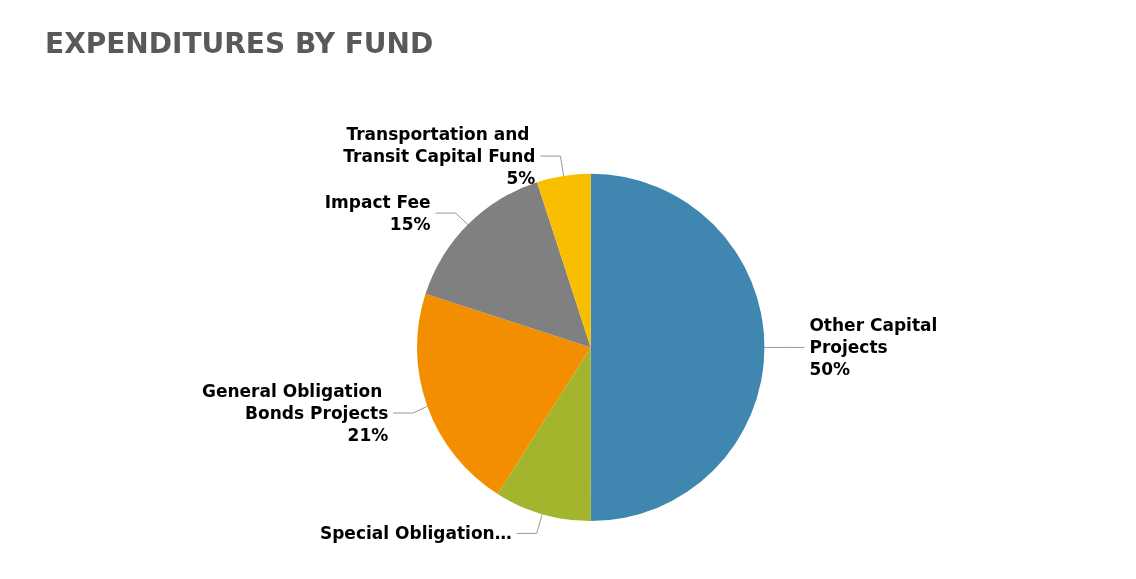 The width and height of the screenshot is (1136, 579). I want to click on chart-title: EXPENDITURES BY FUND, so click(239, 43).